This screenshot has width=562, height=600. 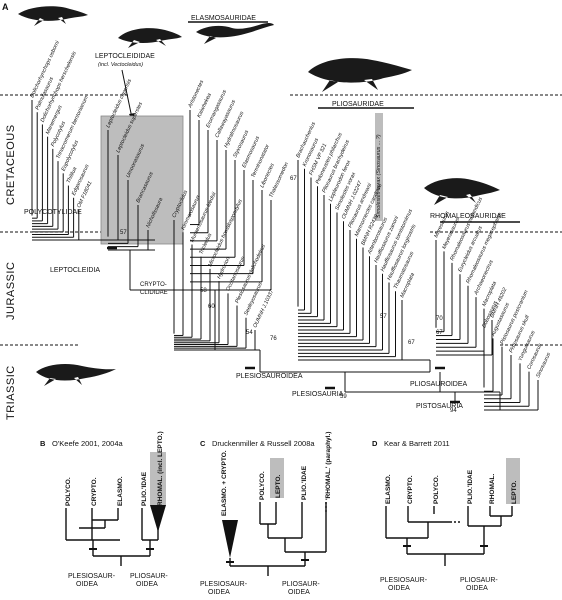 I want to click on period-jurassic: JURASSIC, so click(x=11, y=291).